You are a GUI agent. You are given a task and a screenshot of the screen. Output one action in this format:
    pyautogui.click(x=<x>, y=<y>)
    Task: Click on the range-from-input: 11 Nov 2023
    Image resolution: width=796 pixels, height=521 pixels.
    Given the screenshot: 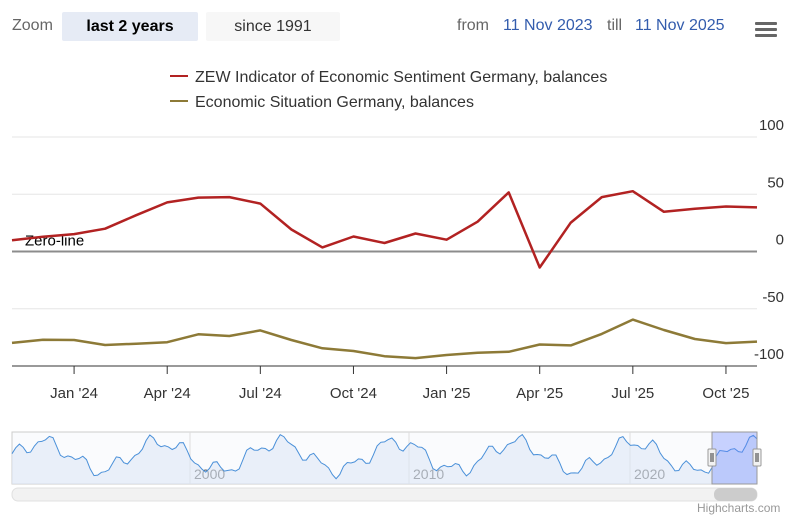 What is the action you would take?
    pyautogui.click(x=548, y=25)
    